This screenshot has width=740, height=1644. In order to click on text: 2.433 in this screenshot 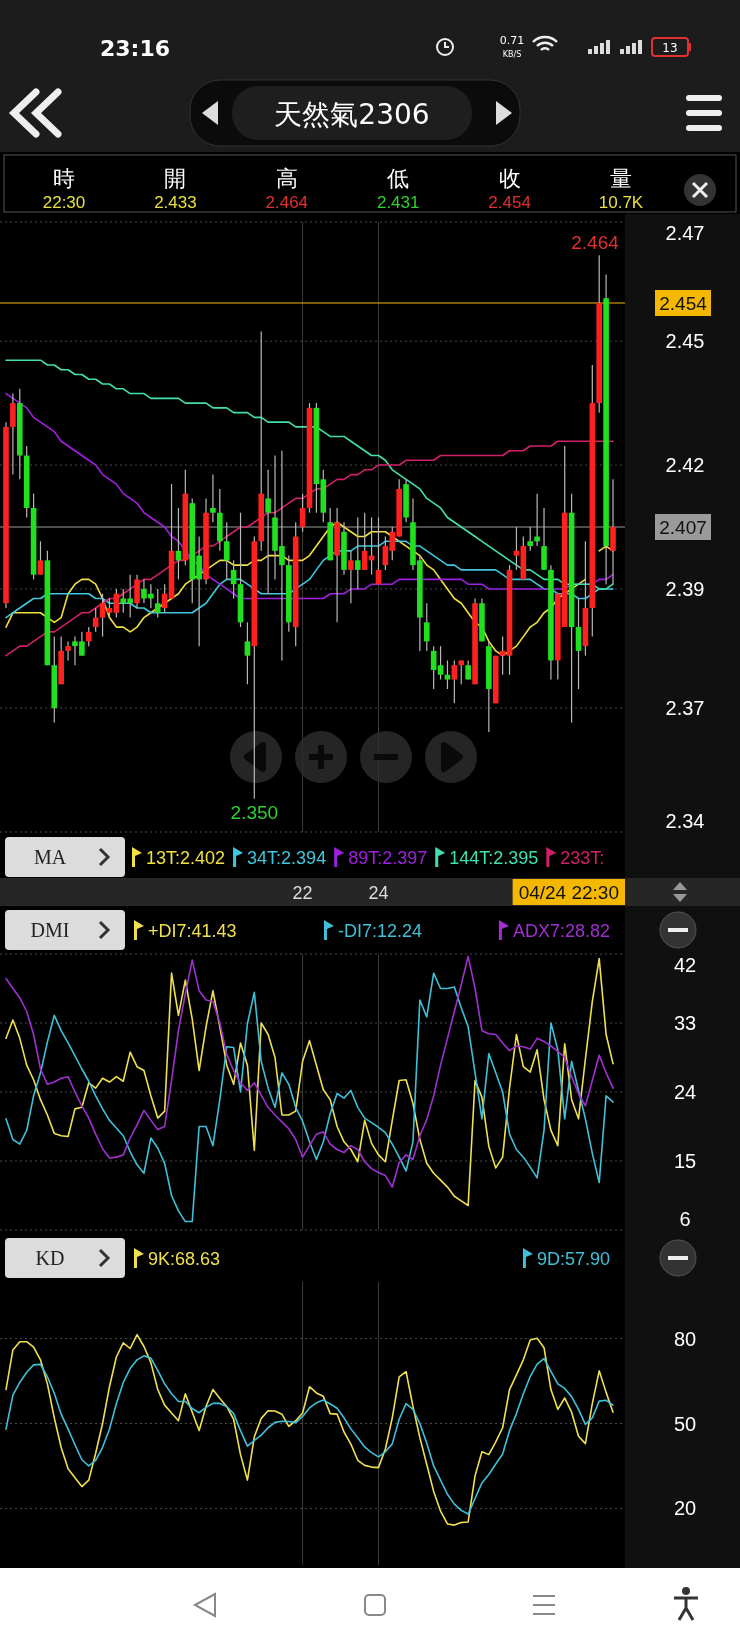, I will do `click(175, 202)`.